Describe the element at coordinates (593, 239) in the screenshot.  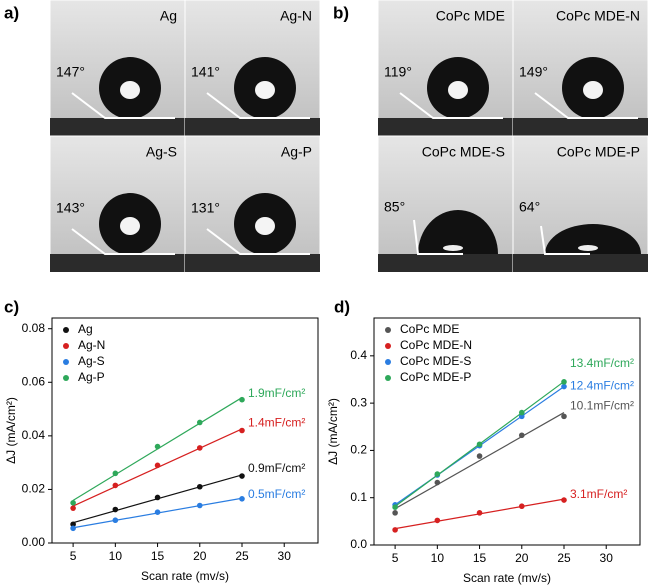
I see `droplet` at that location.